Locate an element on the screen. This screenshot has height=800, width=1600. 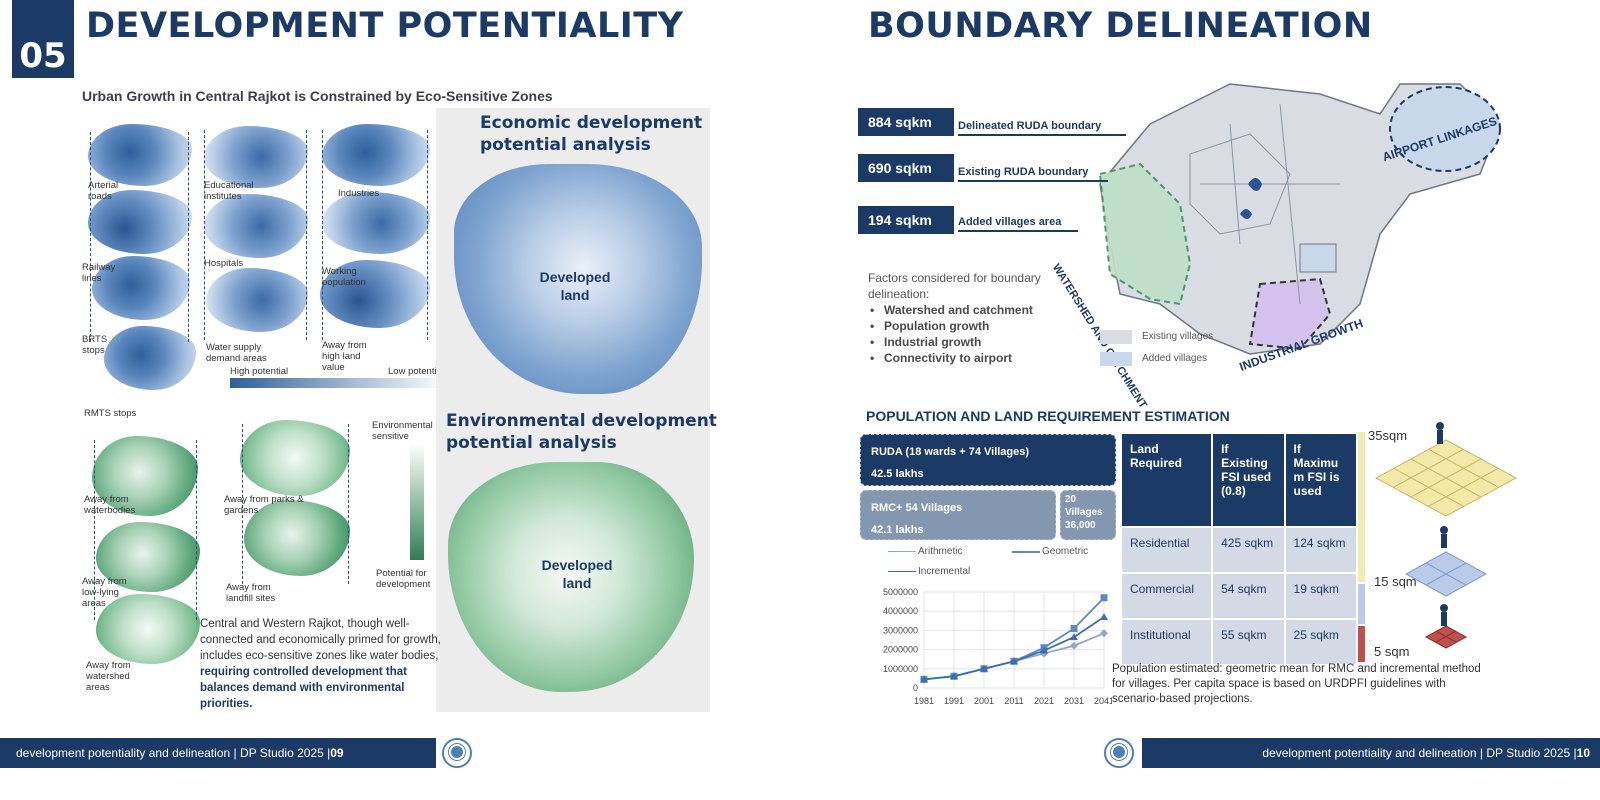
x-tick-label: 2041 is located at coordinates (1103, 701).